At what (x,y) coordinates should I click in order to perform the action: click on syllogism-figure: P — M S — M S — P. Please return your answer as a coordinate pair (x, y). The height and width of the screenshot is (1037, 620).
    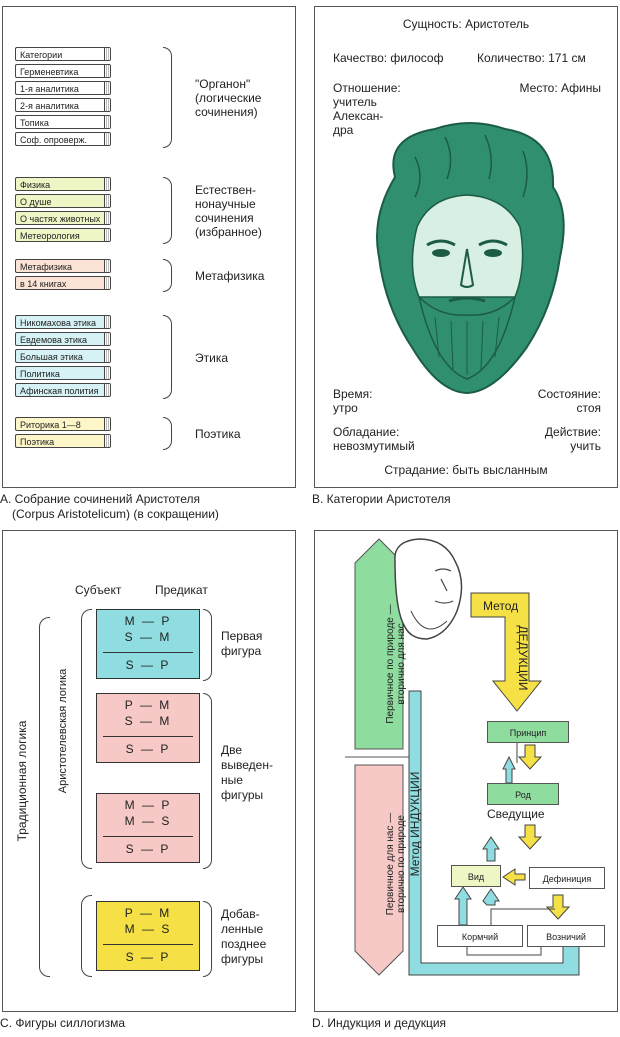
    Looking at the image, I should click on (148, 728).